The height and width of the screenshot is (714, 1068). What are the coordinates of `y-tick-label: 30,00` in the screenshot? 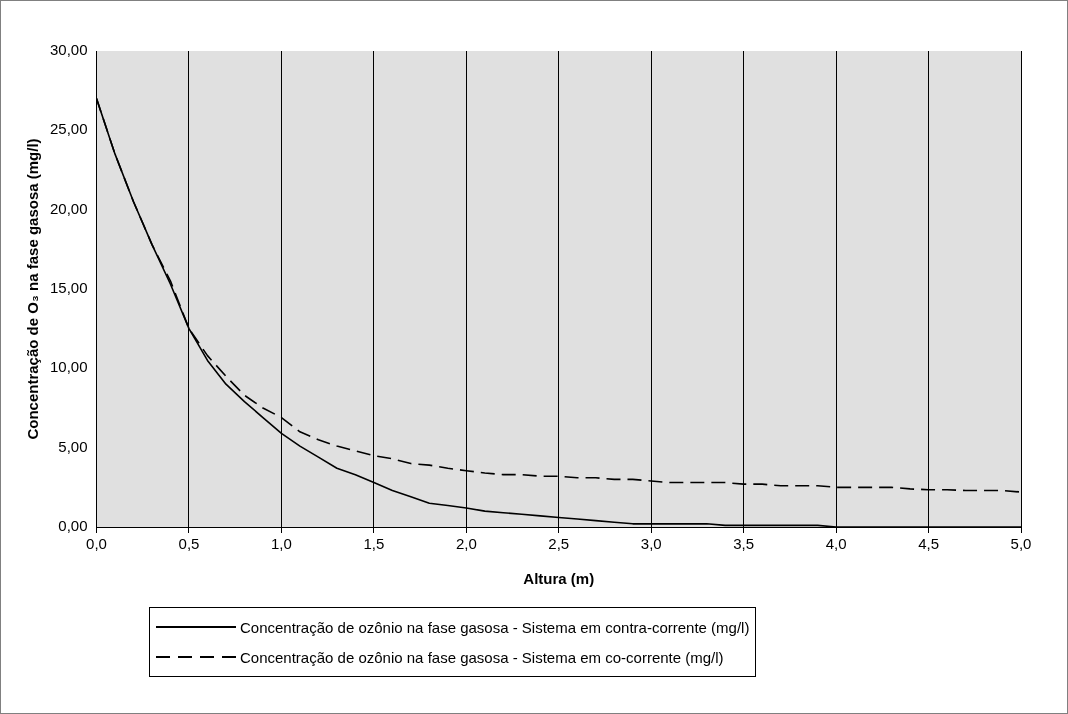 It's located at (68, 50).